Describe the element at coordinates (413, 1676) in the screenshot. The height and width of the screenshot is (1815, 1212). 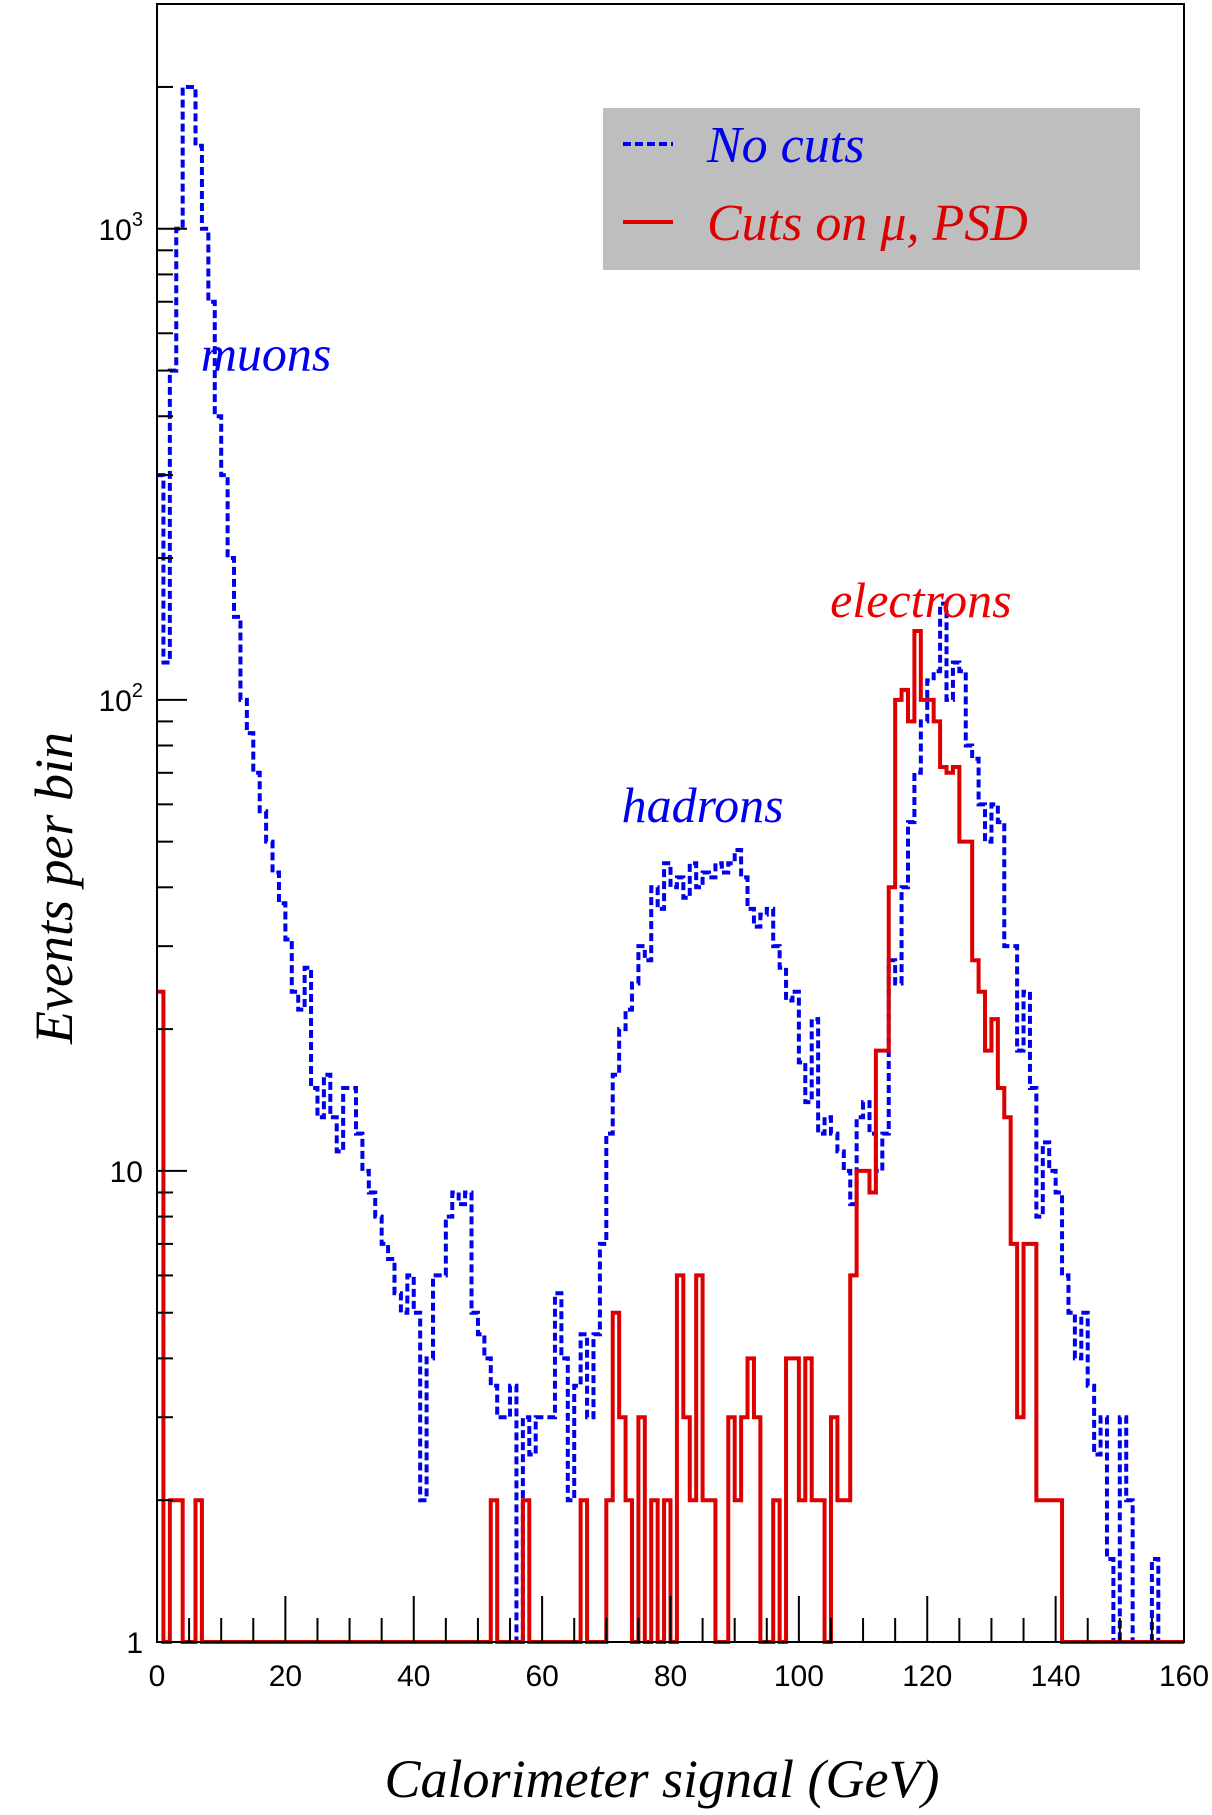
I see `x-tick-label: 40` at that location.